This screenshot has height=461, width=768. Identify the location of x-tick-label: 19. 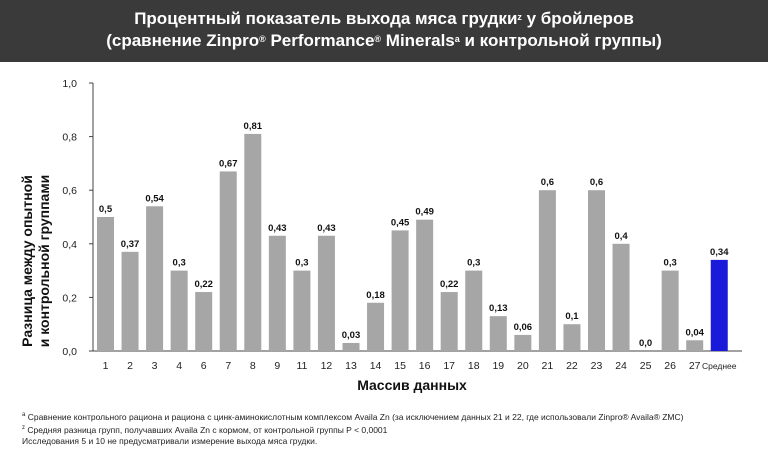
(498, 366).